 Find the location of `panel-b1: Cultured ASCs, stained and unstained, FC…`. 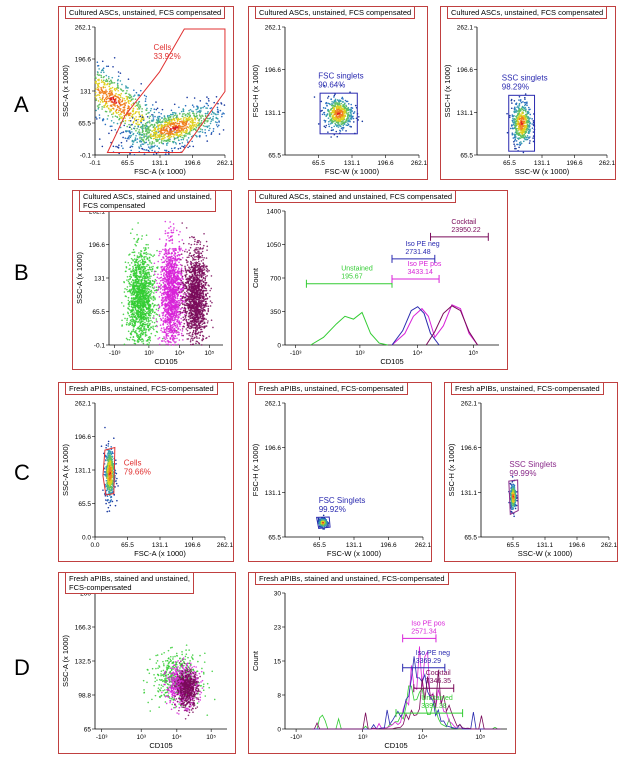

panel-b1: Cultured ASCs, stained and unstained, FC… is located at coordinates (152, 280).